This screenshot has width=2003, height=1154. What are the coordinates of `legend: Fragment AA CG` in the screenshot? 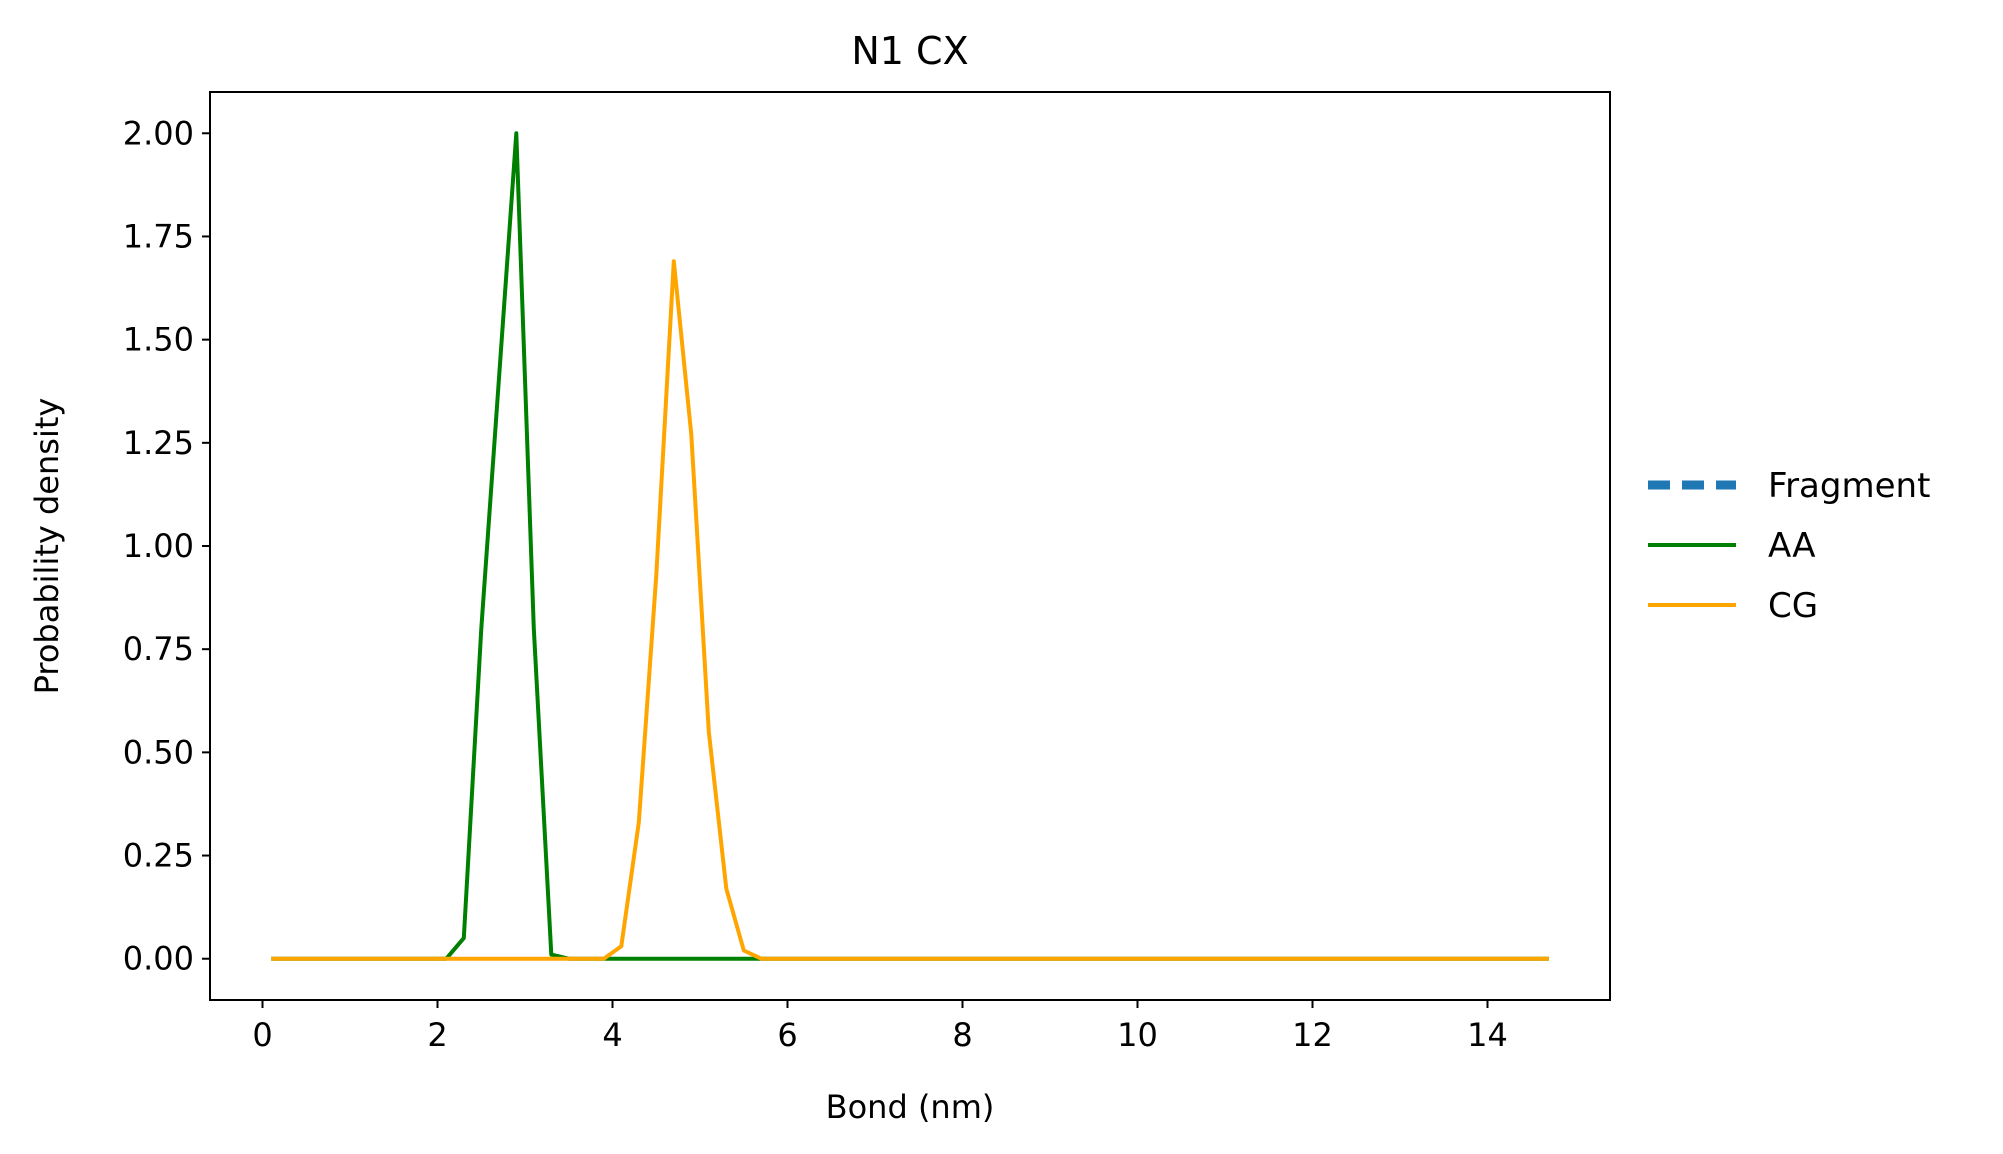 It's located at (1789, 546).